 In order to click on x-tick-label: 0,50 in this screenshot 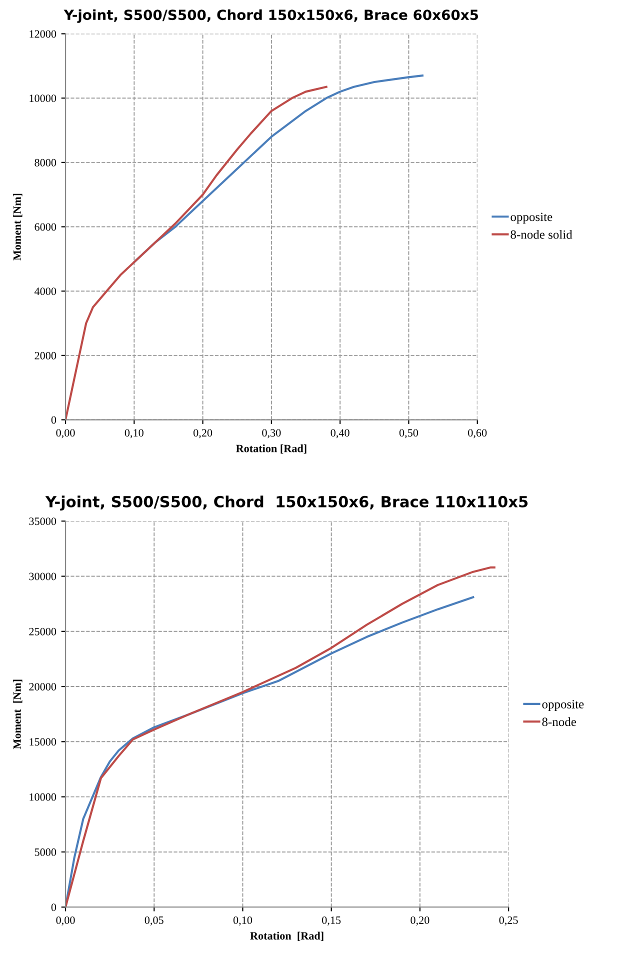, I will do `click(408, 433)`.